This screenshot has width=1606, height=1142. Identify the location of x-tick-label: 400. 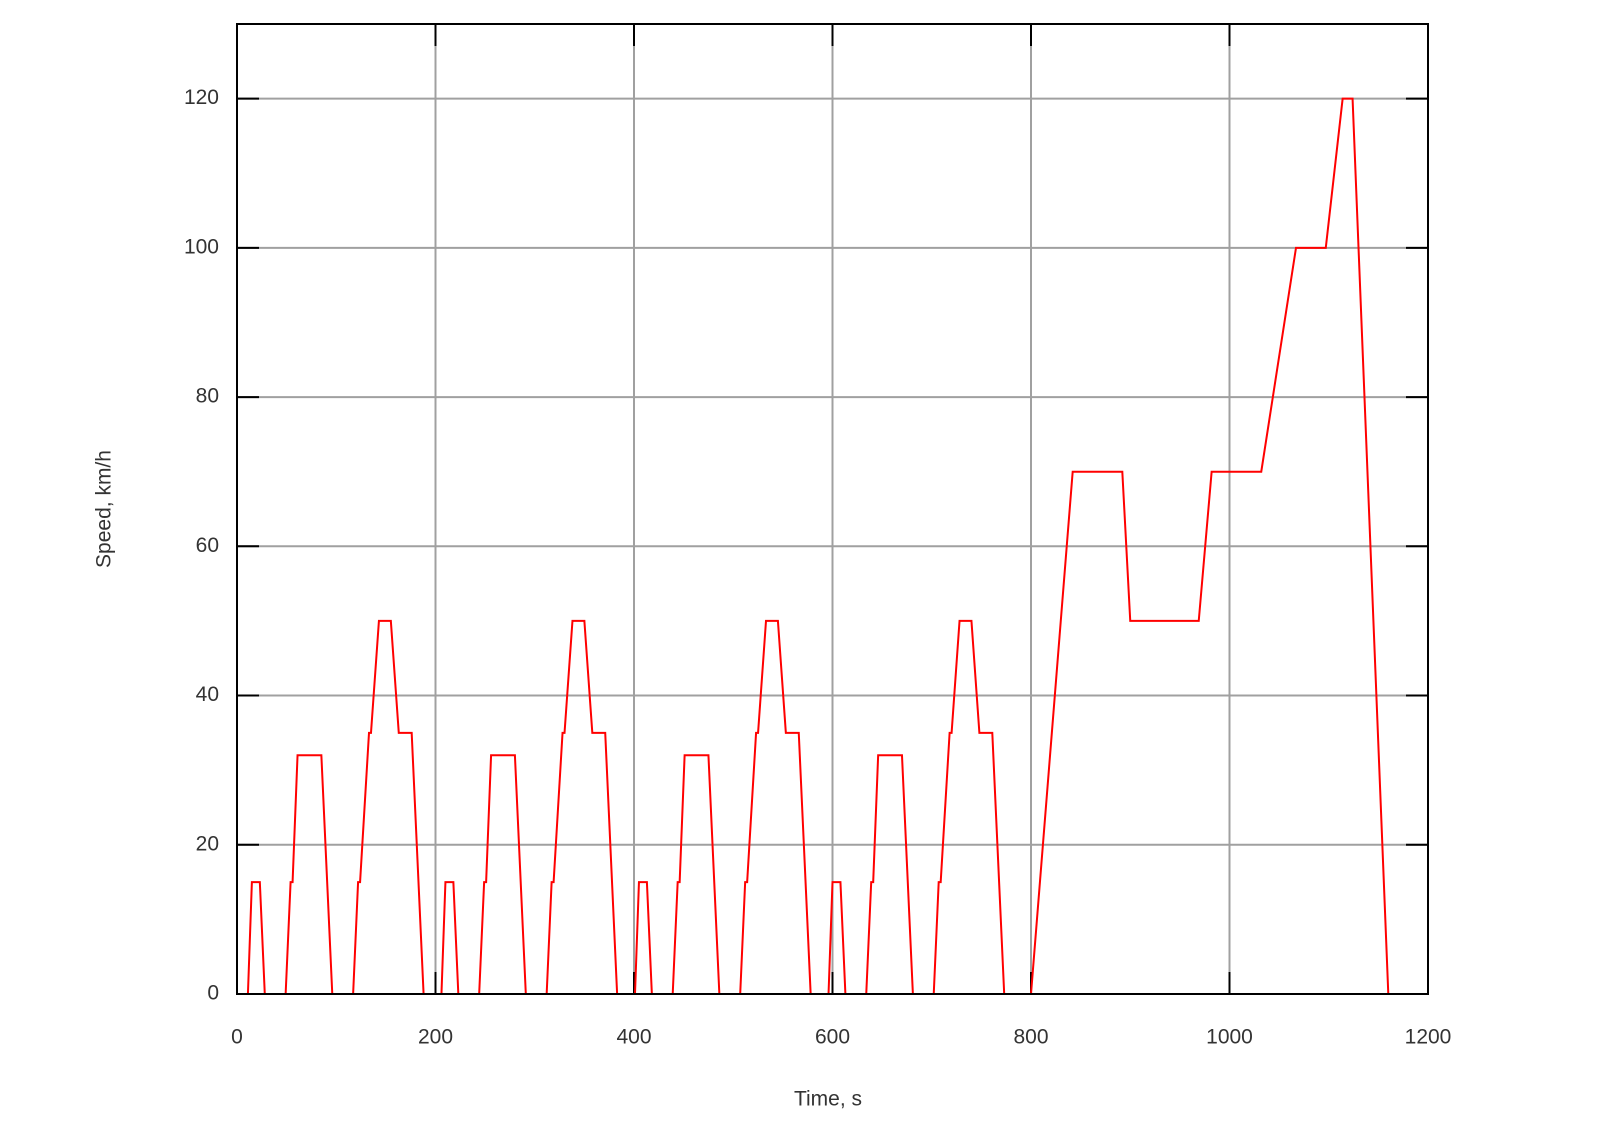
(633, 1037).